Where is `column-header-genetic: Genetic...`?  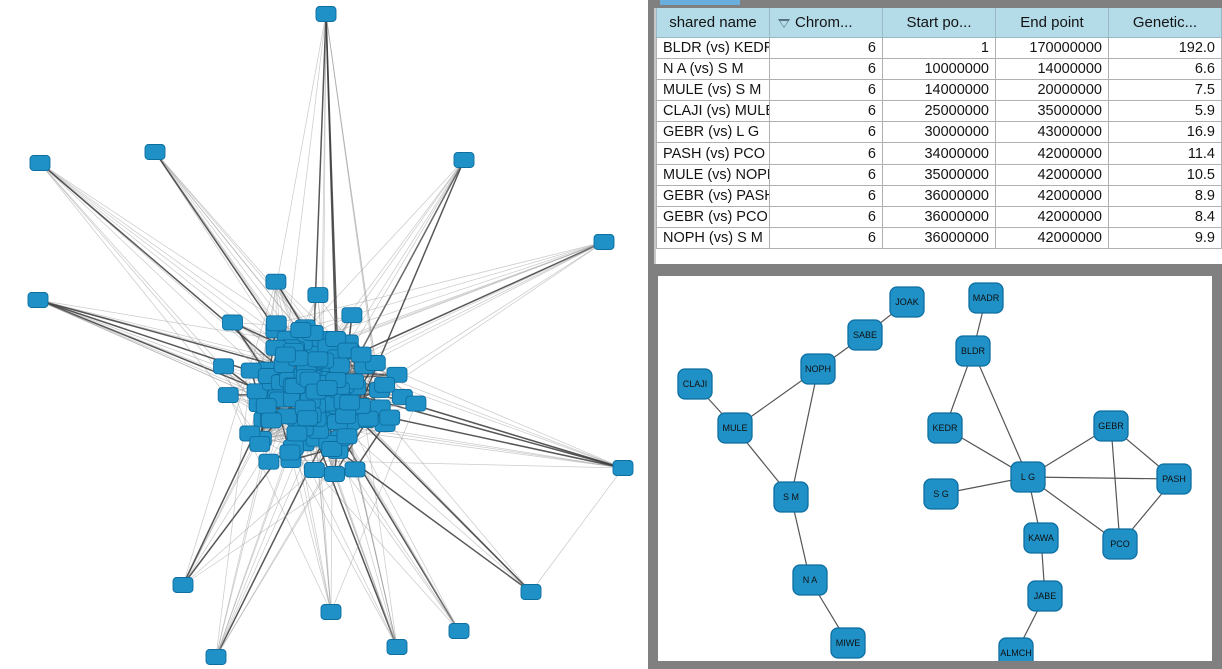
column-header-genetic: Genetic... is located at coordinates (1165, 23).